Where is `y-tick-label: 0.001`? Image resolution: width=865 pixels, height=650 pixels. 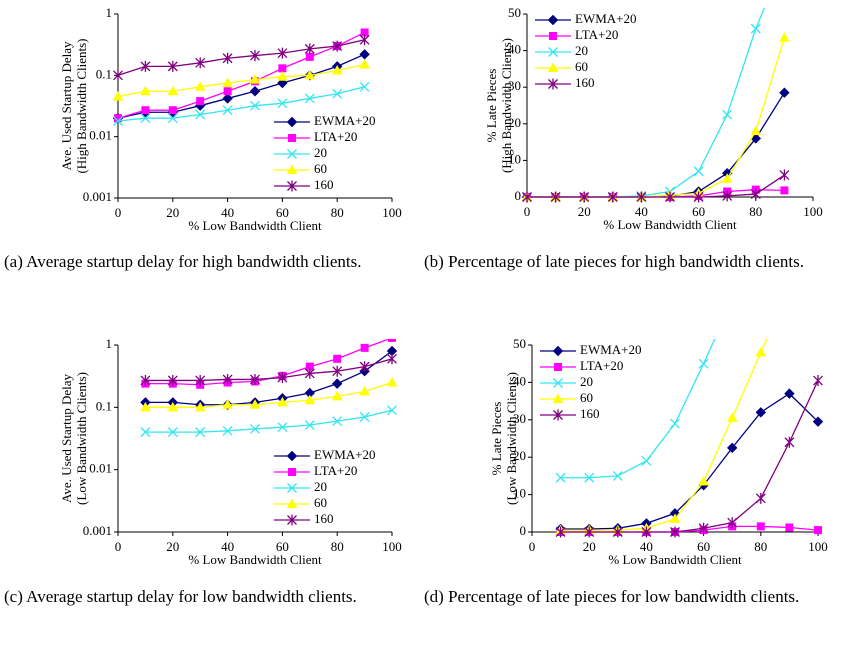
y-tick-label: 0.001 is located at coordinates (97, 530).